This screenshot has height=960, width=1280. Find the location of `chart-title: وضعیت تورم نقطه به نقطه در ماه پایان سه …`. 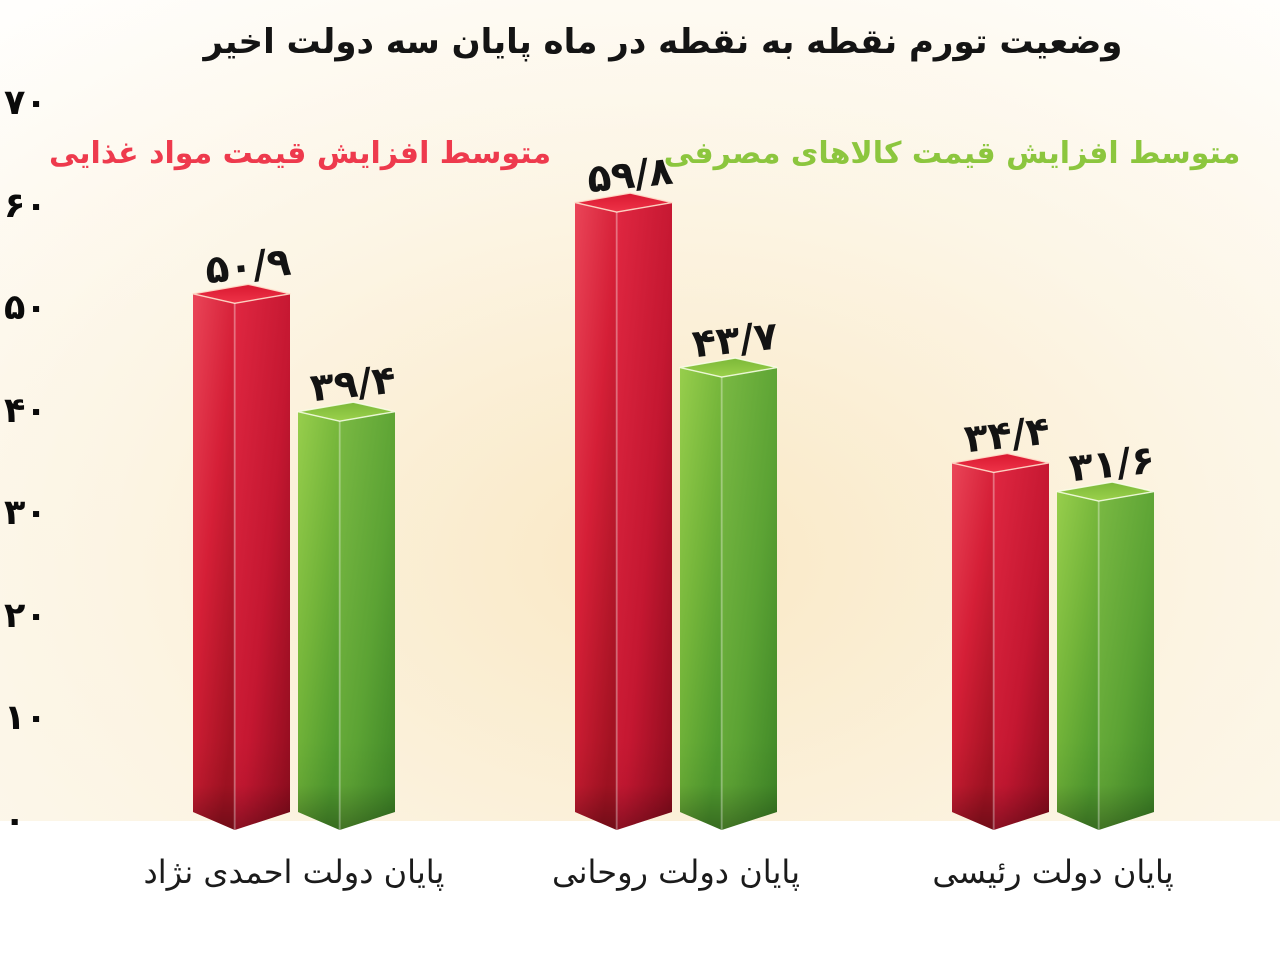

chart-title: وضعیت تورم نقطه به نقطه در ماه پایان سه … is located at coordinates (663, 42).